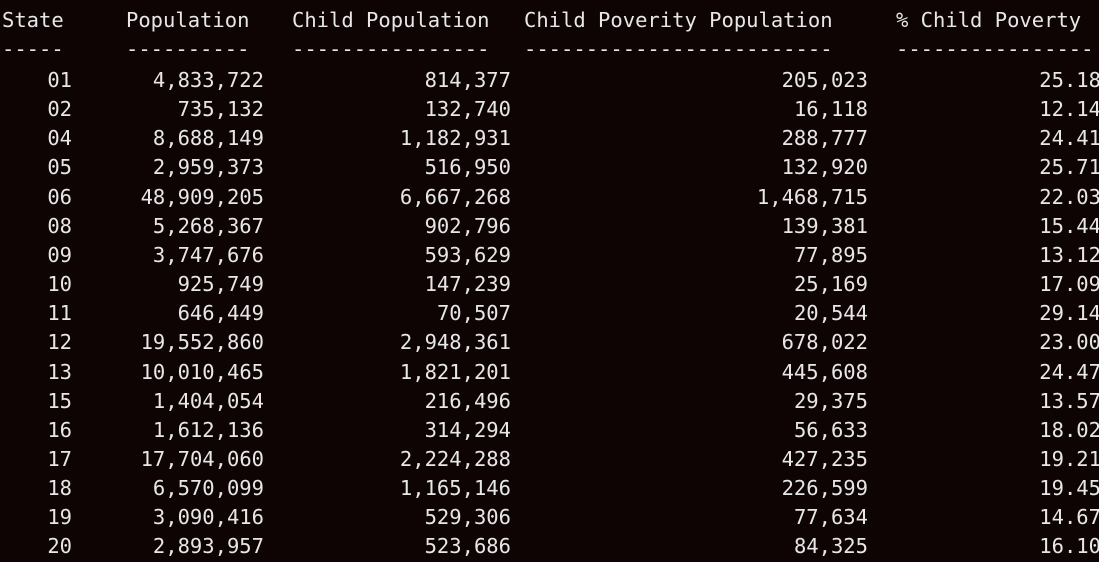  Describe the element at coordinates (824, 488) in the screenshot. I see `cell-child-poverity-population: 226,599` at that location.